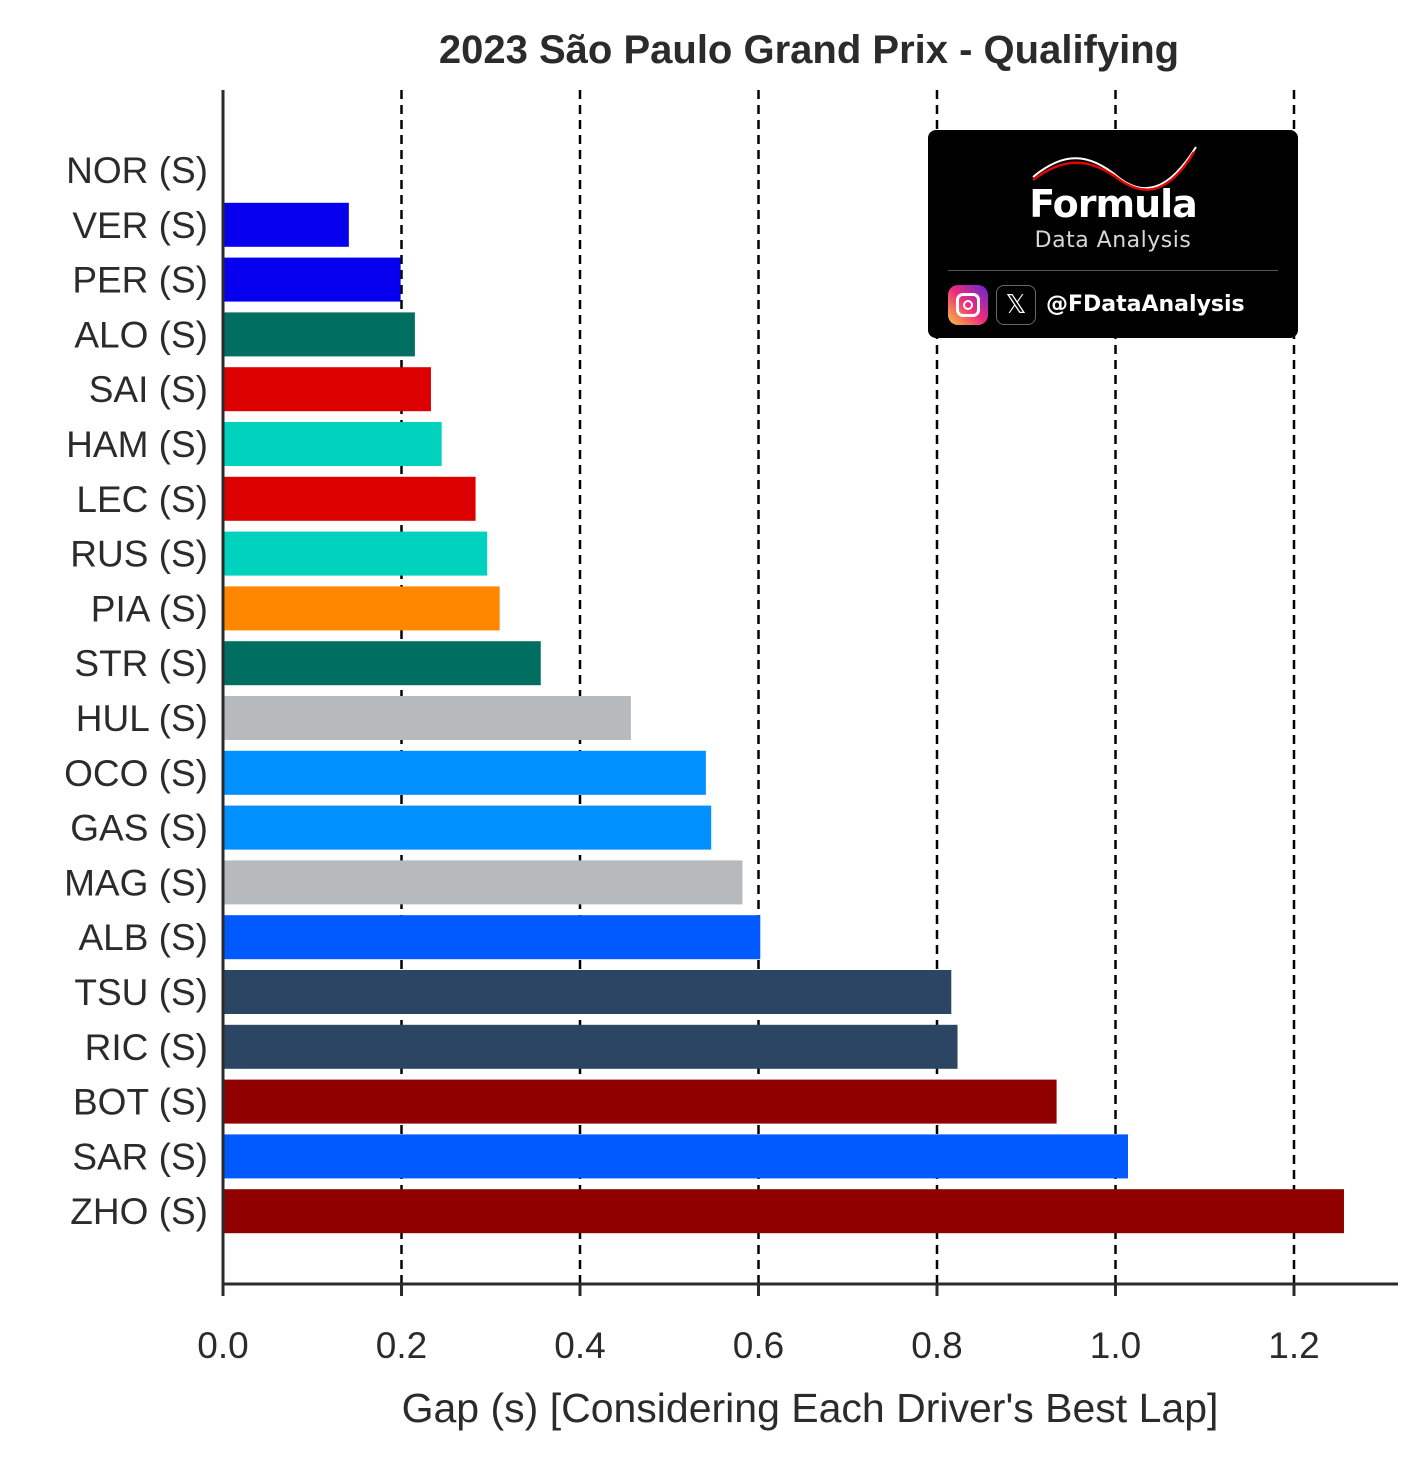 Image resolution: width=1426 pixels, height=1462 pixels. I want to click on brand-logo: Formula Data Analysis 𝕏 @FDataAnalysis, so click(1113, 234).